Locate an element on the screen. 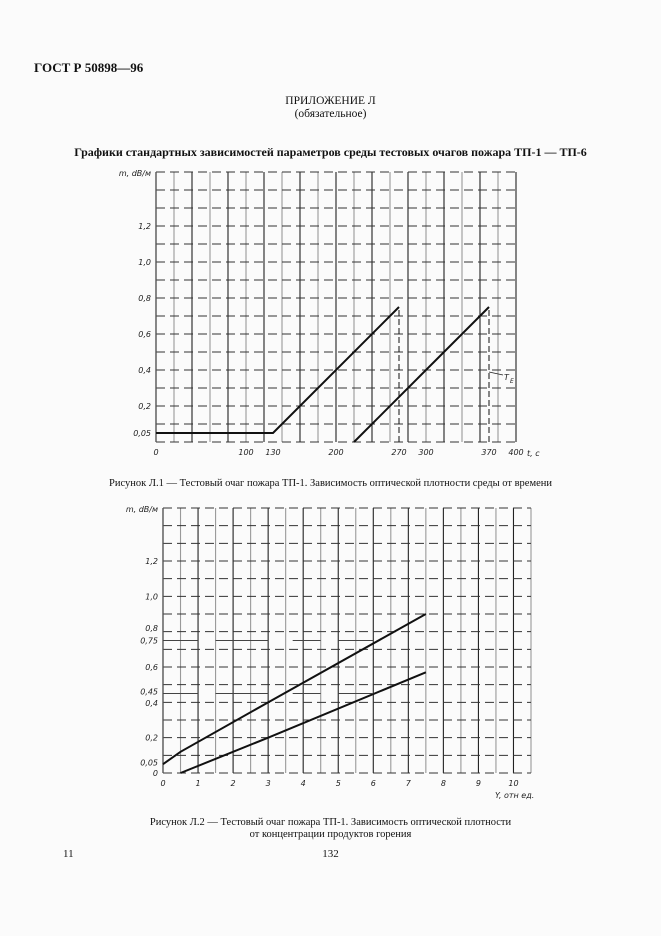  svg-text: 100 is located at coordinates (245, 452).